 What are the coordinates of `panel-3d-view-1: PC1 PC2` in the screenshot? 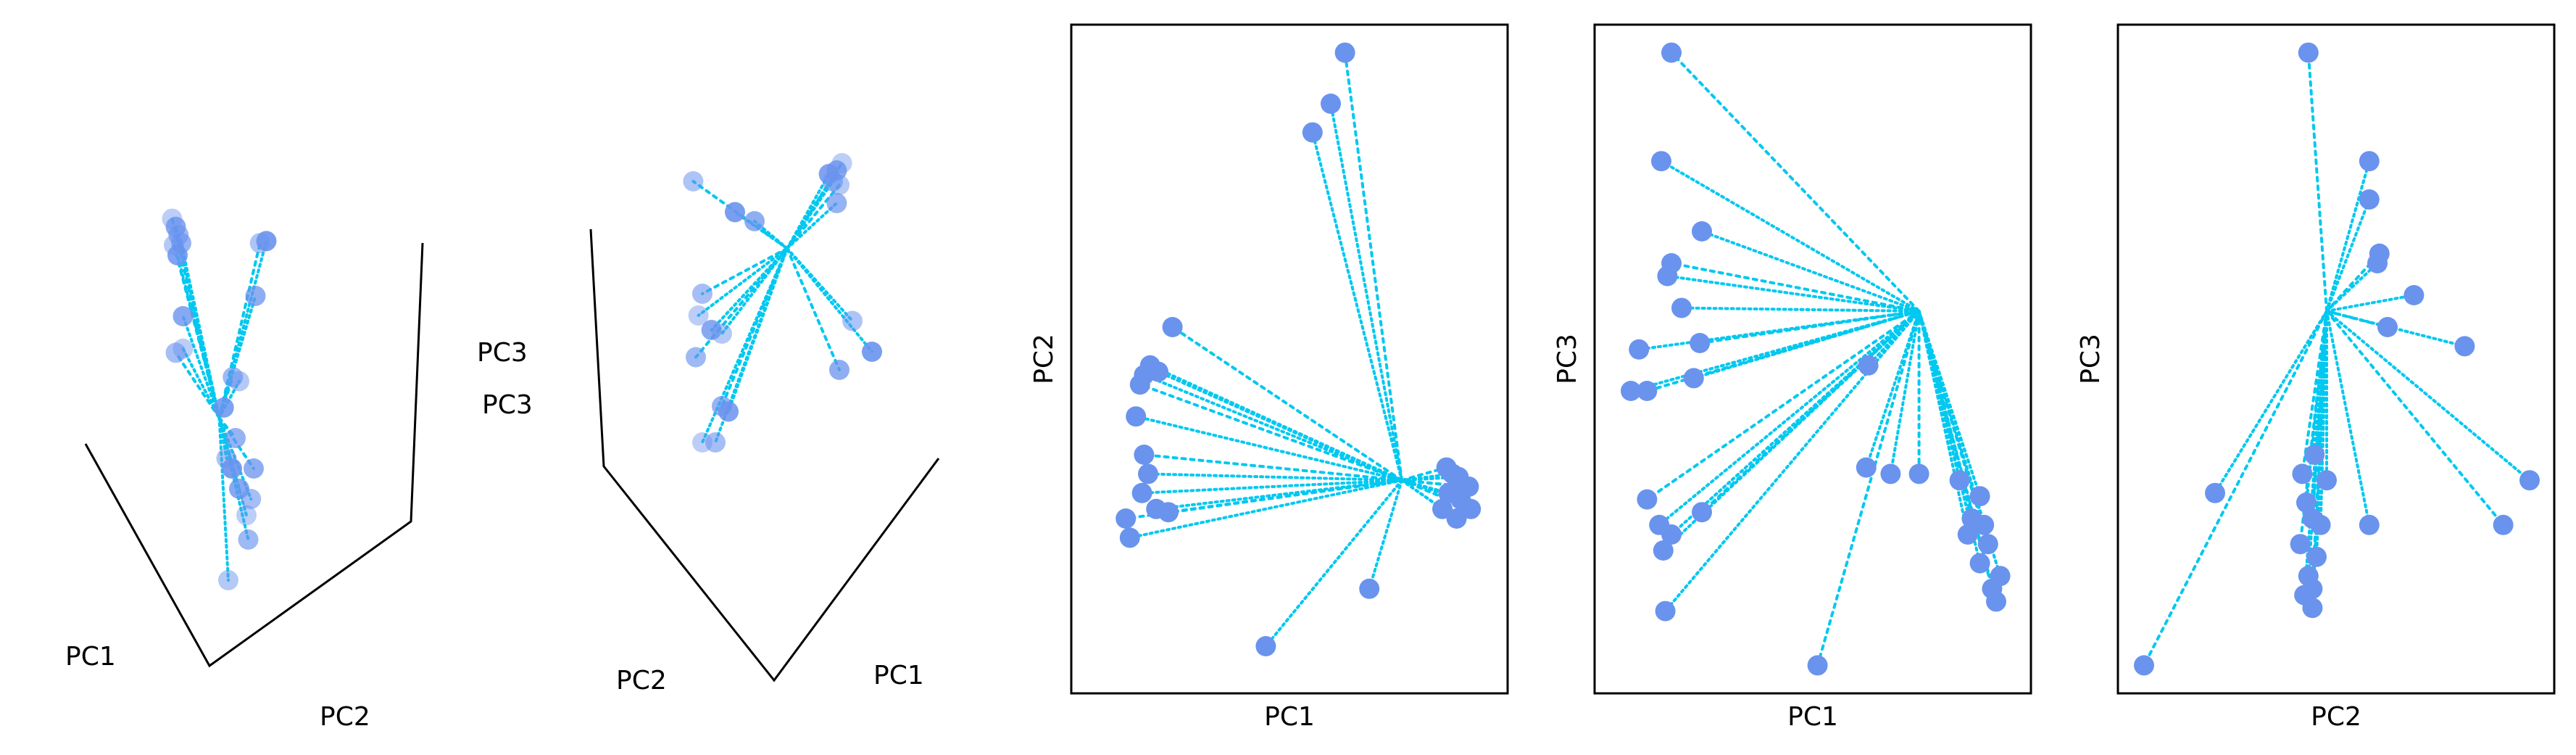 It's located at (244, 470).